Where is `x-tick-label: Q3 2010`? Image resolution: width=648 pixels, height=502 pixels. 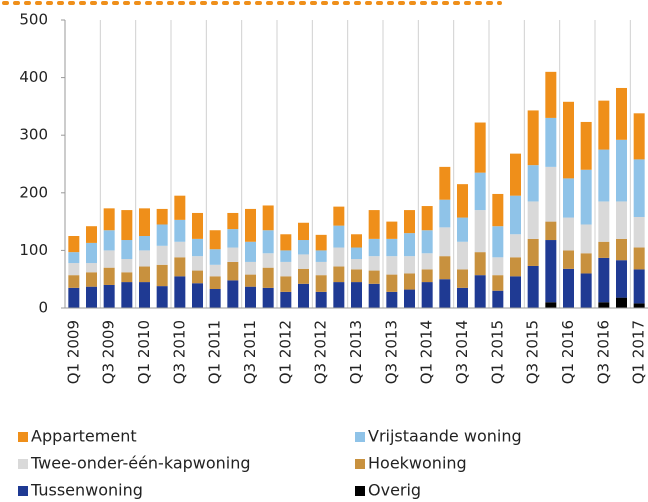
x-tick-label: Q3 2010 is located at coordinates (179, 352).